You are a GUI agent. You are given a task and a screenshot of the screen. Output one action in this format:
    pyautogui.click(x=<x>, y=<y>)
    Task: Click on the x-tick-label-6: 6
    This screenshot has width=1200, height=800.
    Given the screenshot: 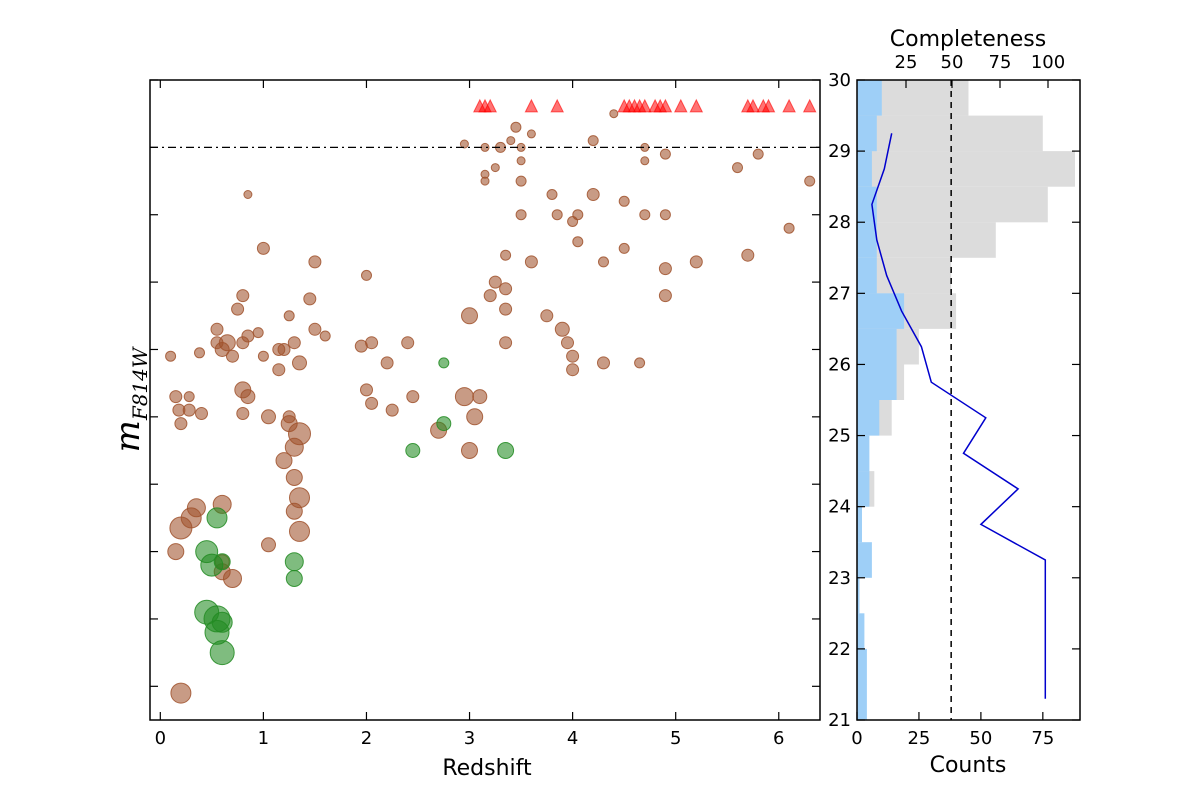 What is the action you would take?
    pyautogui.click(x=778, y=738)
    